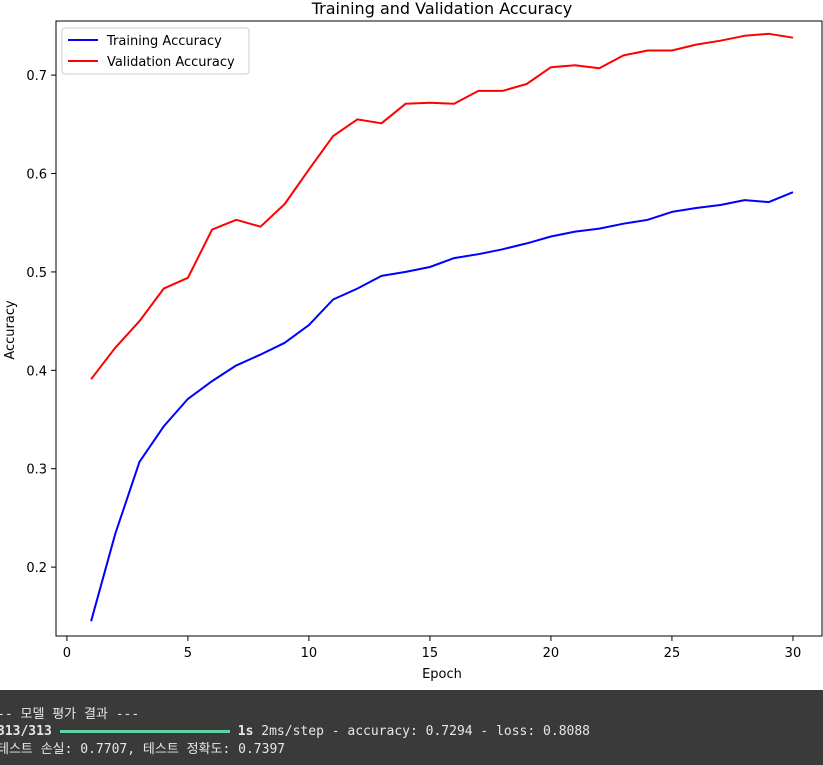 This screenshot has width=823, height=765. I want to click on y-tick-label: 0.4, so click(36, 371).